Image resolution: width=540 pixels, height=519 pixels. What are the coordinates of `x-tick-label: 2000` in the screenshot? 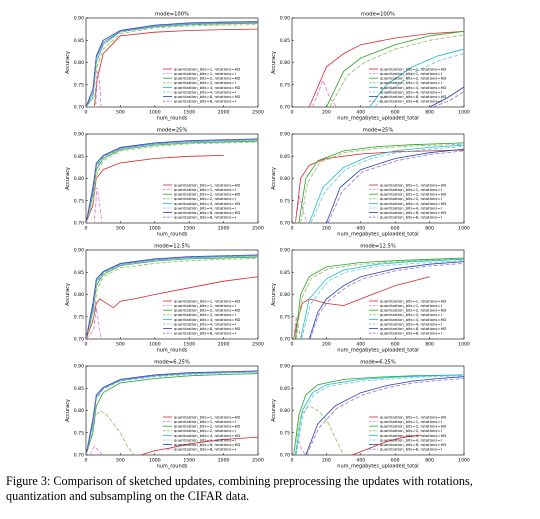 It's located at (224, 345).